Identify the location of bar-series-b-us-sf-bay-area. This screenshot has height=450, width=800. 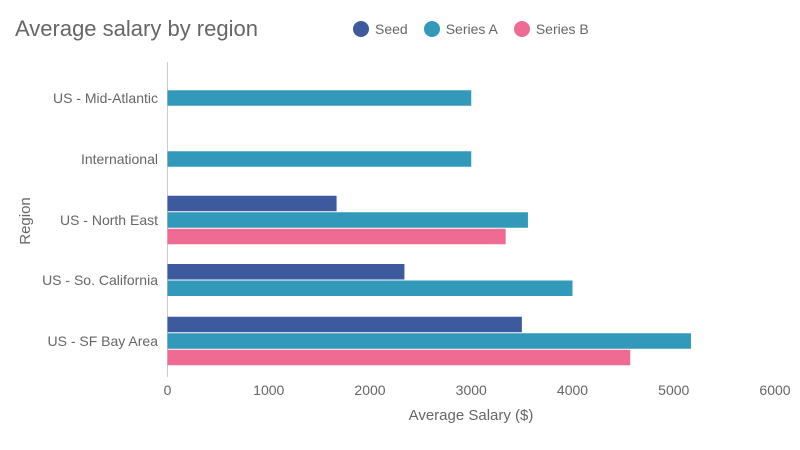
(399, 357).